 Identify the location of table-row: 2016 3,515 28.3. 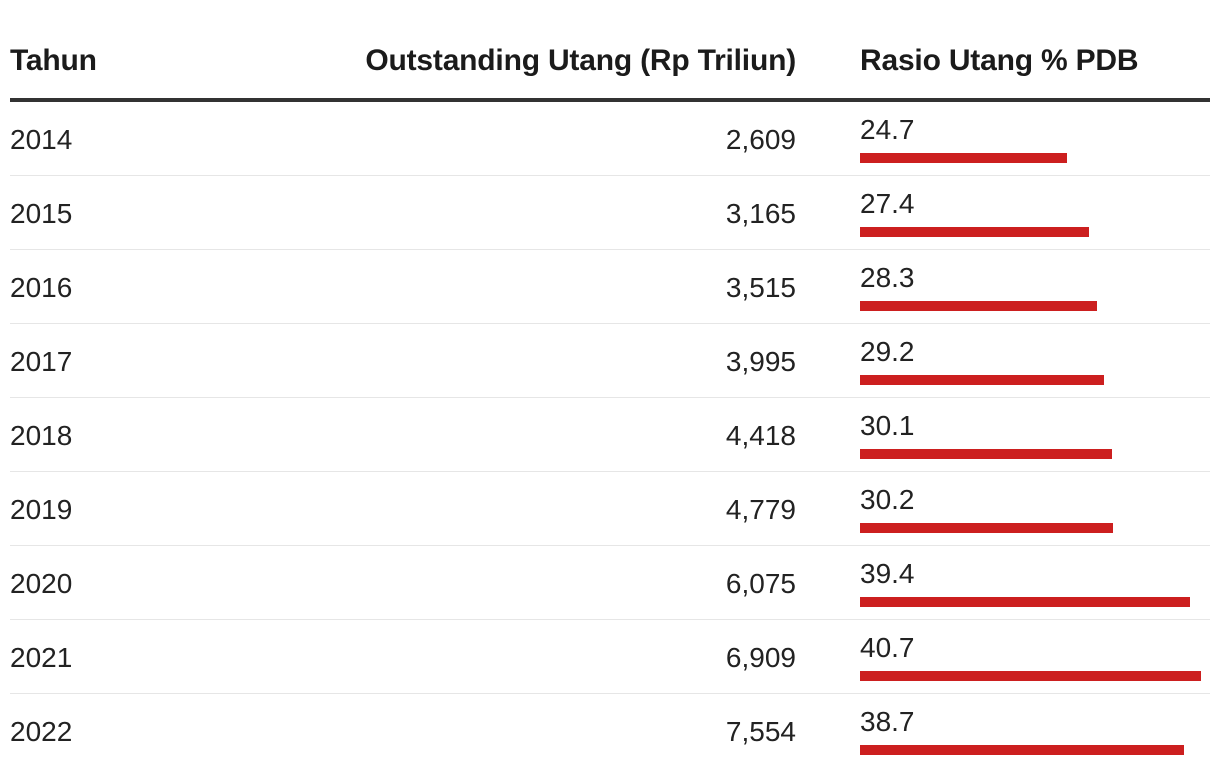
(610, 287).